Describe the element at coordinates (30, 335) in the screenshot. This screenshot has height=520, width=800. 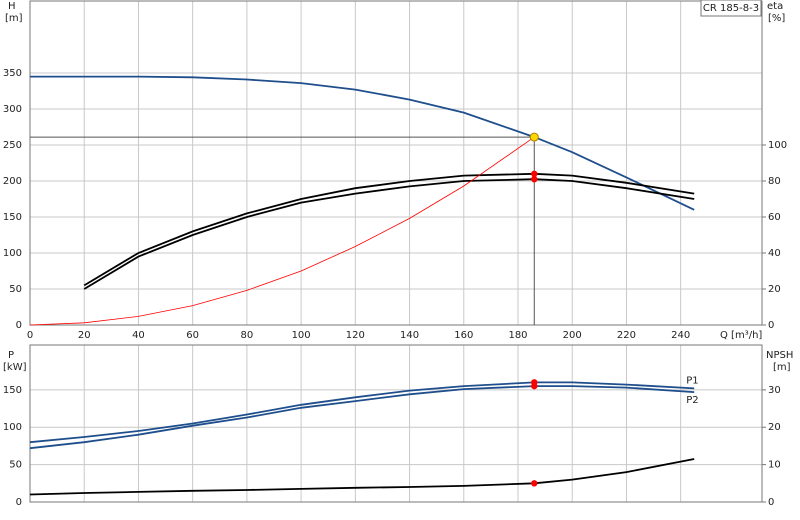
I see `x-tick-label: 0` at that location.